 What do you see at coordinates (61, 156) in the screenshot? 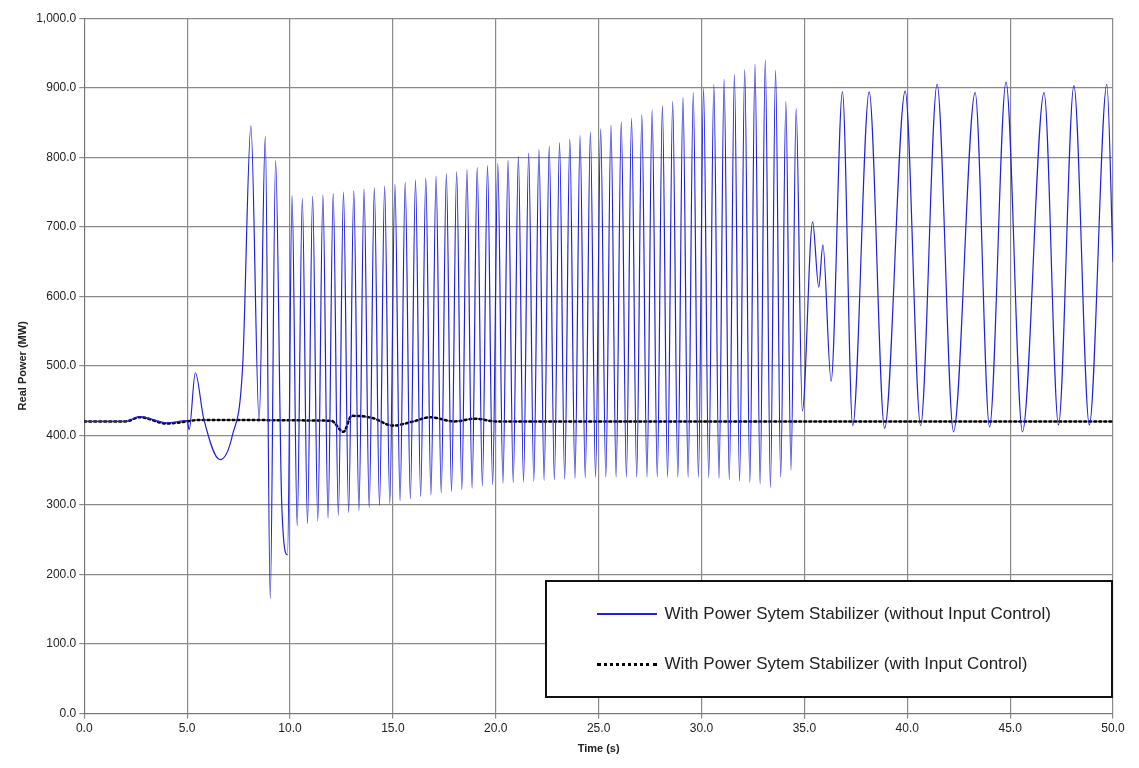
I see `y-tick-label: 800.0` at bounding box center [61, 156].